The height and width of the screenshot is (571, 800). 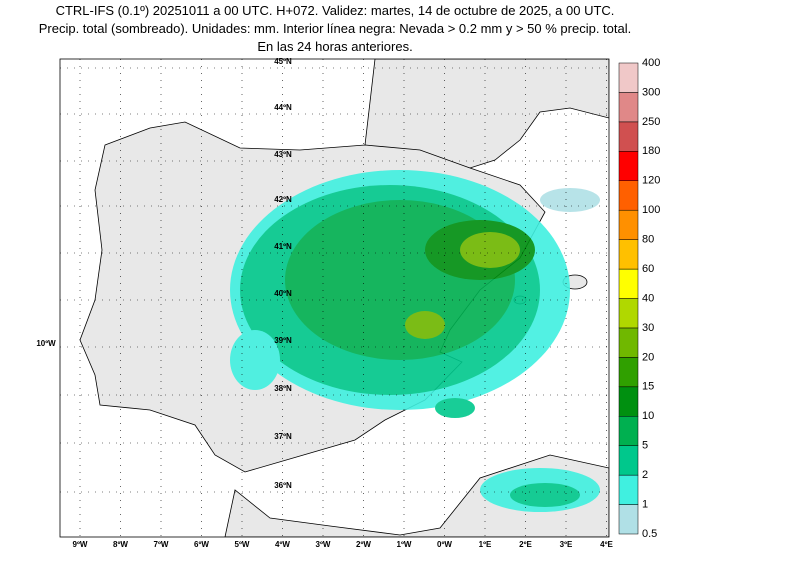 I want to click on lon-label: 6ºW, so click(x=201, y=544).